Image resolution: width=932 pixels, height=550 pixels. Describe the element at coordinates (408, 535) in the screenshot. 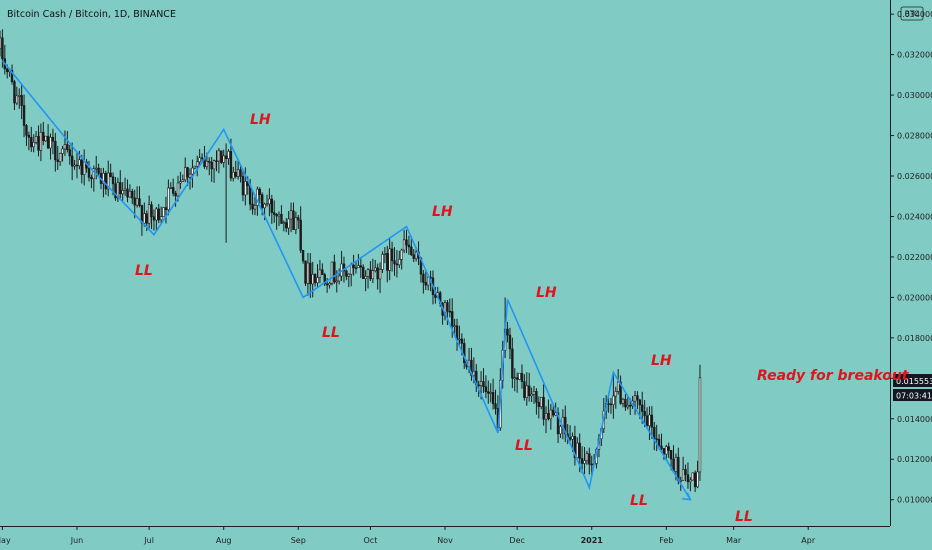

I see `time-axis: May Jun Jul Aug Sep Oct Nov Dec 2021 Feb Mar Apr` at that location.